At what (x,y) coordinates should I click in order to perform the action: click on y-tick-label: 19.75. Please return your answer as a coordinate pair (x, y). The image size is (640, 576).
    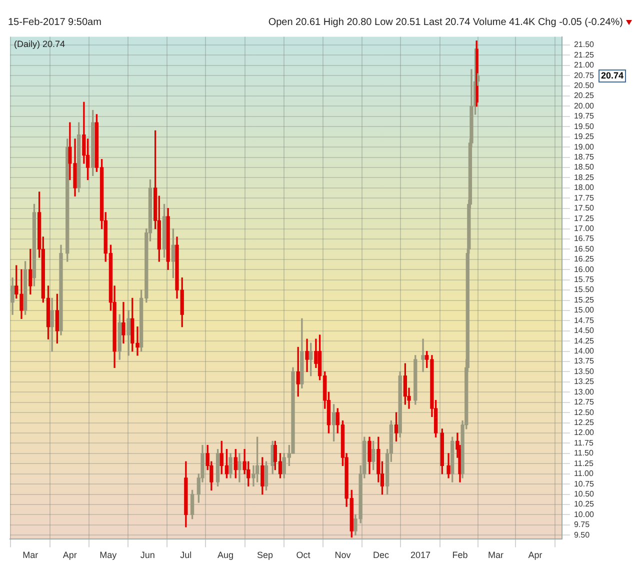
    Looking at the image, I should click on (584, 116).